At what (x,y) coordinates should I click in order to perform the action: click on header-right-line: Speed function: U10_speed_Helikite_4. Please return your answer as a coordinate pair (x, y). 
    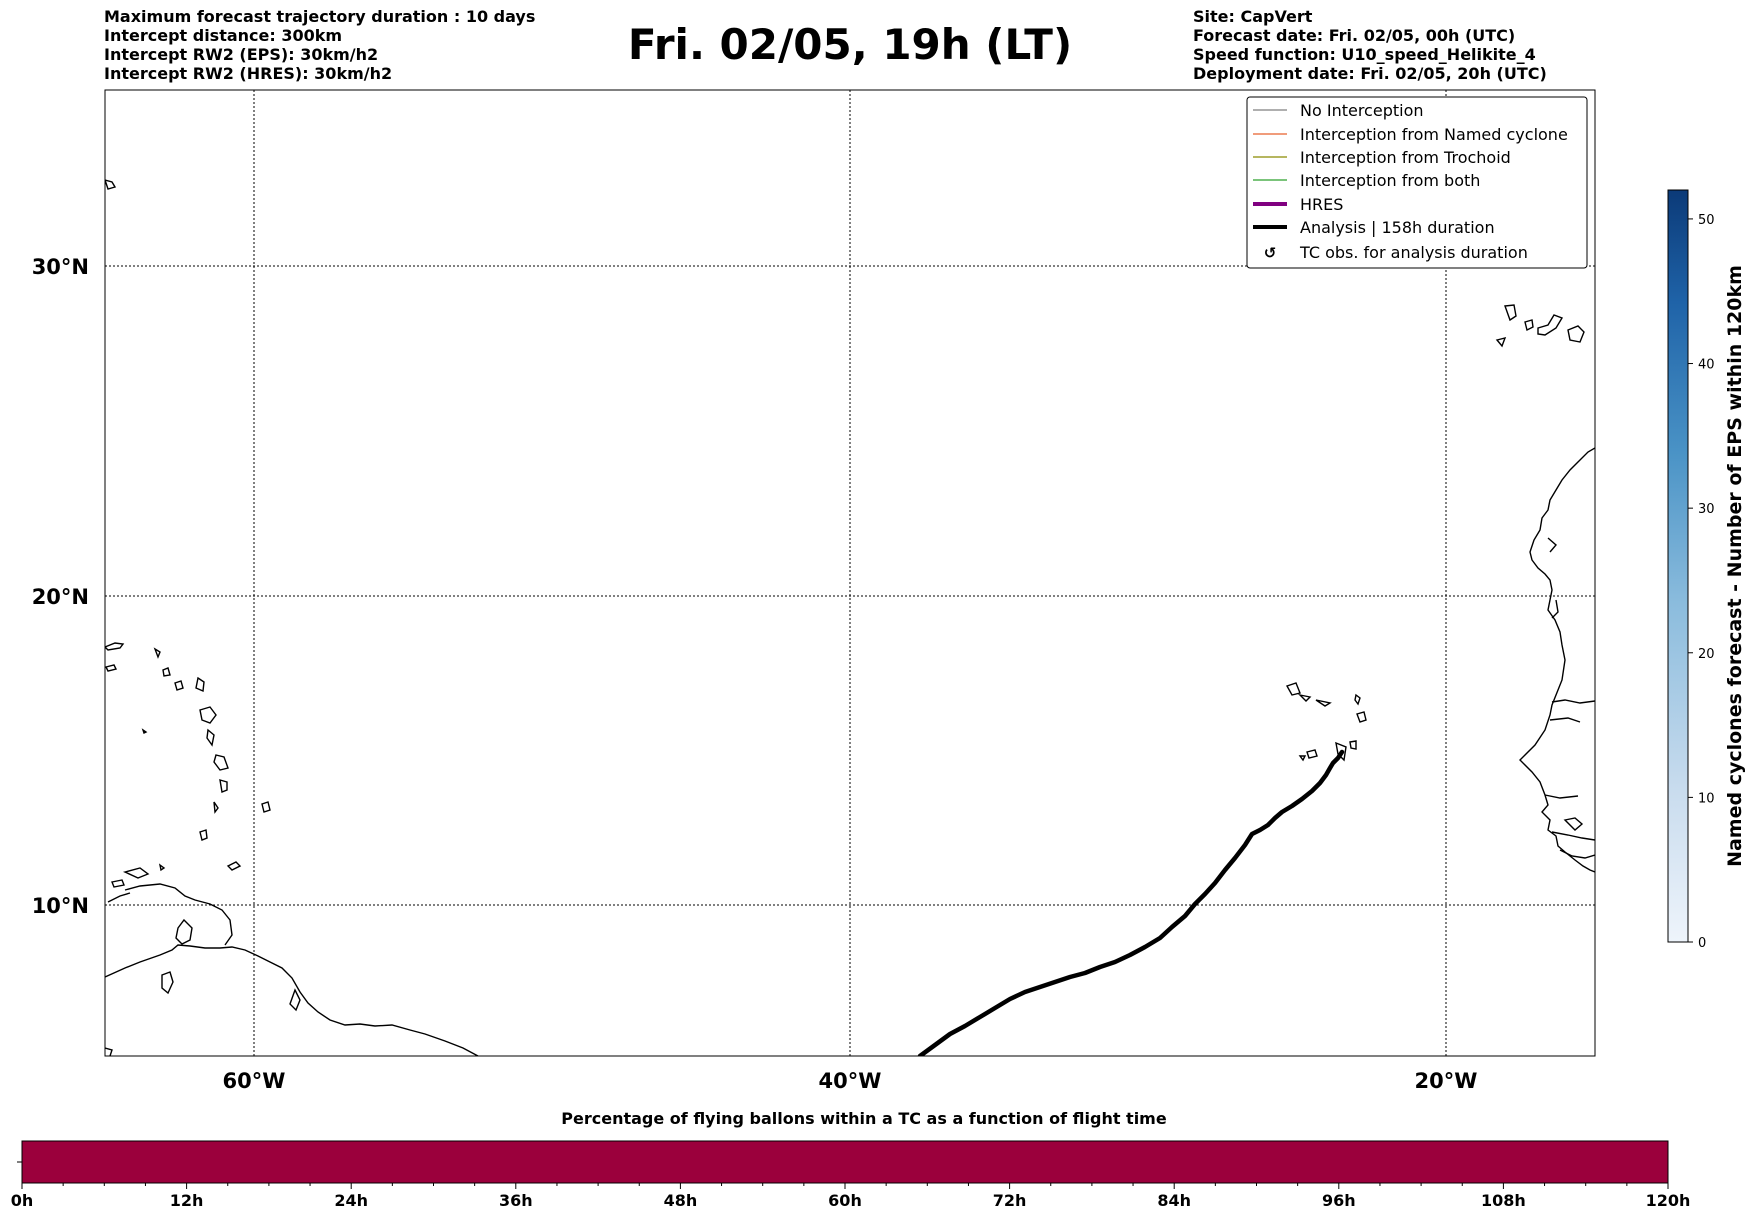
    Looking at the image, I should click on (1364, 54).